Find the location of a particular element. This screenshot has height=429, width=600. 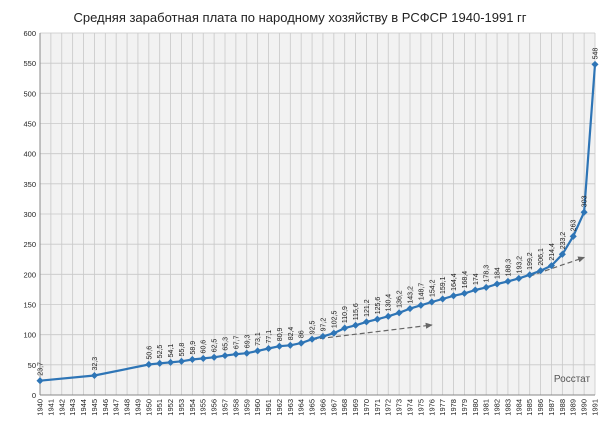

x-tick-label: 1958 is located at coordinates (235, 407).